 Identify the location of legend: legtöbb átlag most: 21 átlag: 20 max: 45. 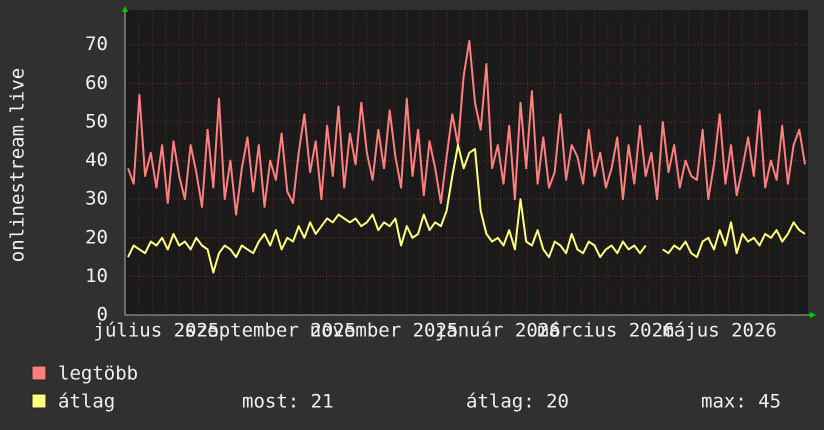
(406, 388).